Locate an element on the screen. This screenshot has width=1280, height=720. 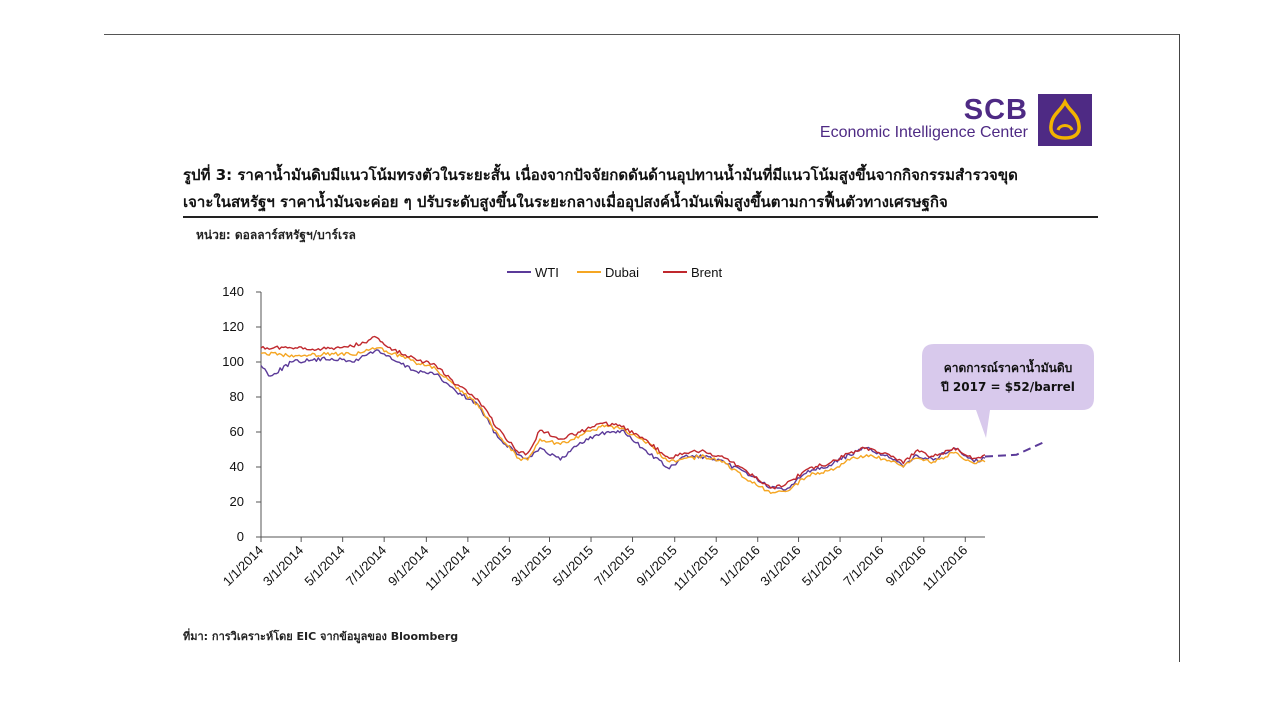
series-line-dubai is located at coordinates (623, 420).